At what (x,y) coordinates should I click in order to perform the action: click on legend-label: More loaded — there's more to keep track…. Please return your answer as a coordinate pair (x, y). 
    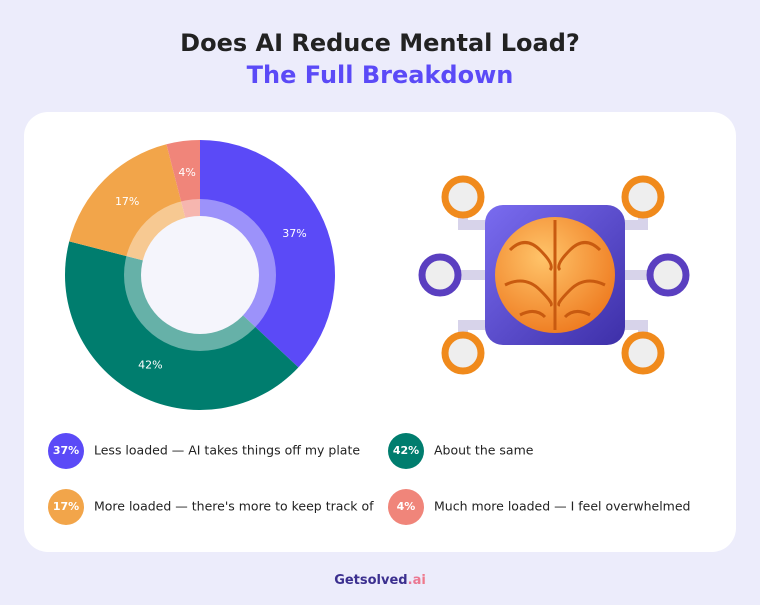
    Looking at the image, I should click on (234, 506).